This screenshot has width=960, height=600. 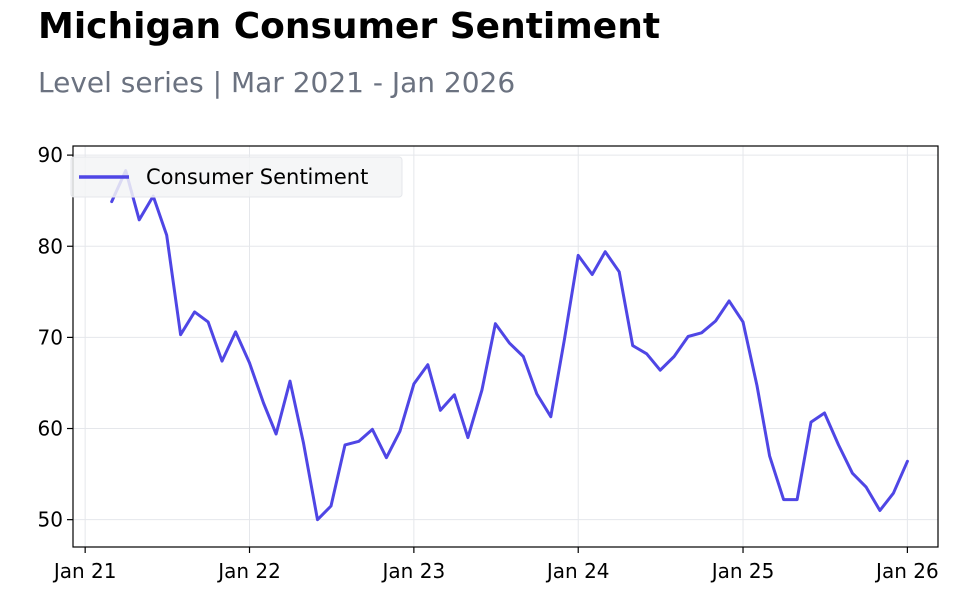 I want to click on y-tick-label: 60, so click(x=50, y=429).